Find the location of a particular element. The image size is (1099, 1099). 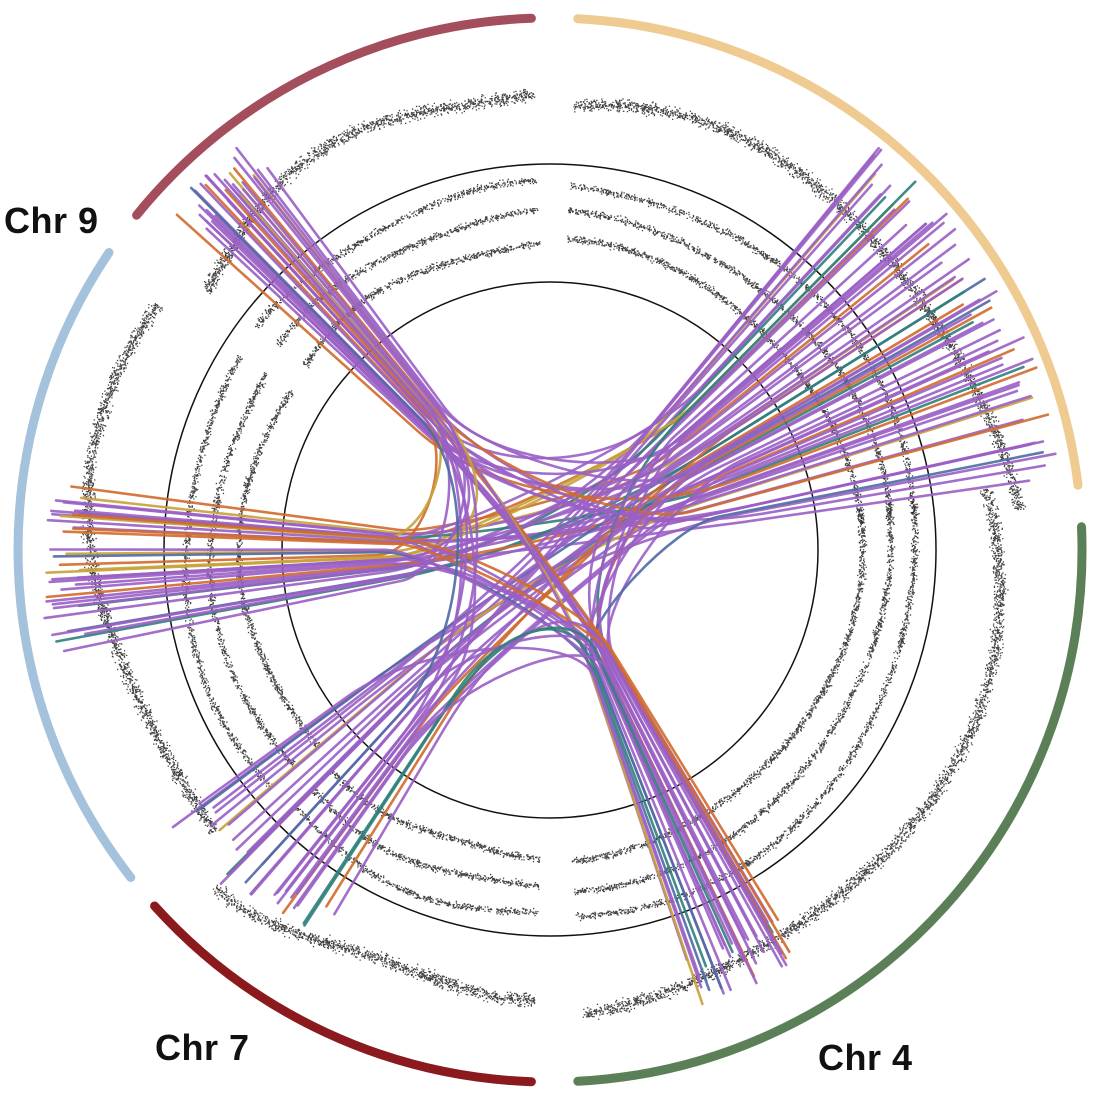

chr4-label: Chr 4 is located at coordinates (865, 1057).